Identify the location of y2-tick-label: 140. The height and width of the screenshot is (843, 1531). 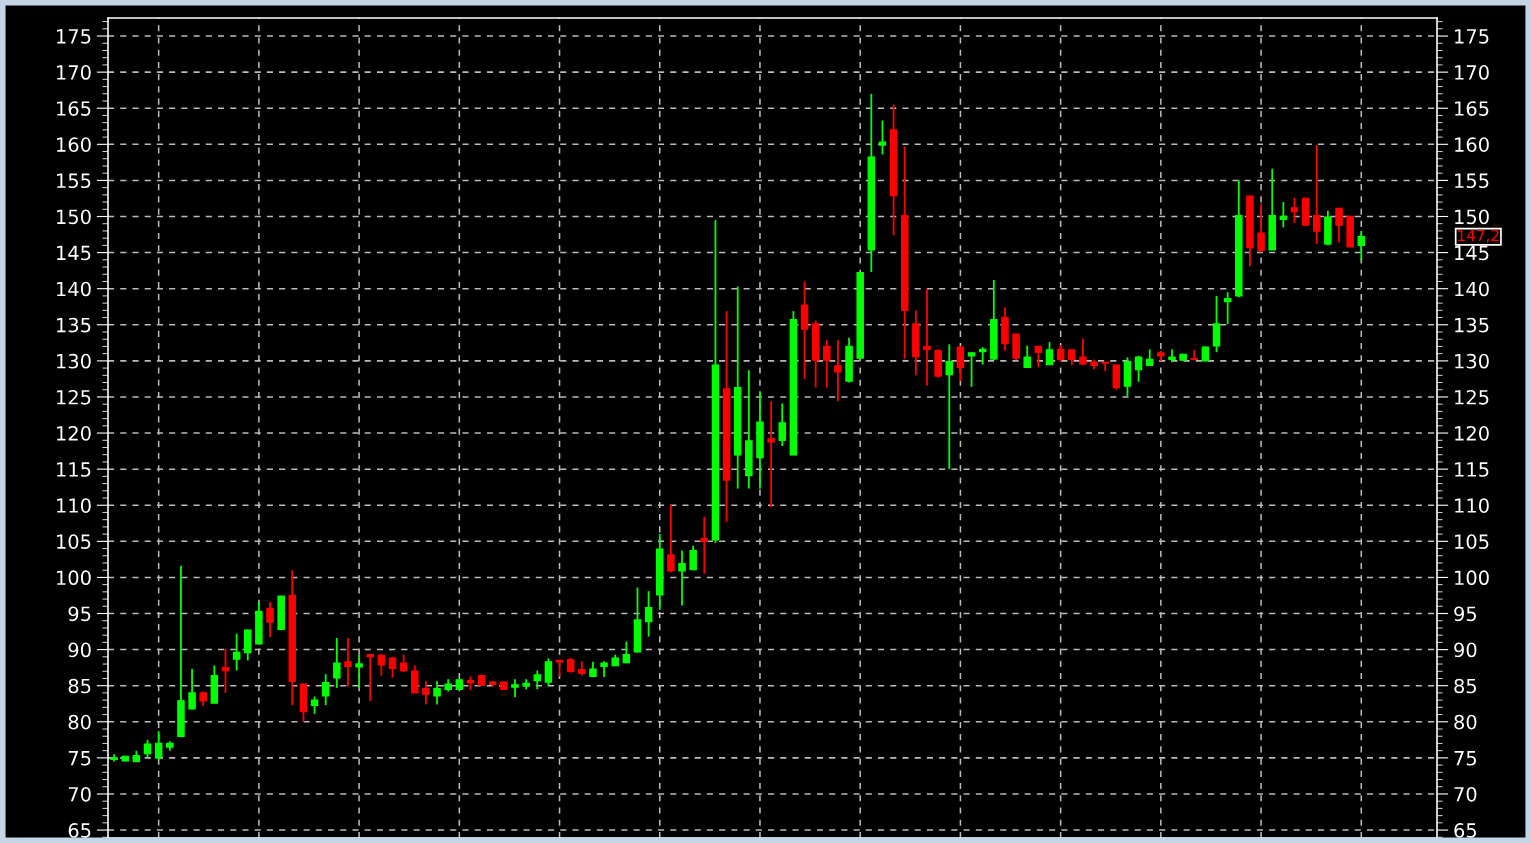
(1472, 289).